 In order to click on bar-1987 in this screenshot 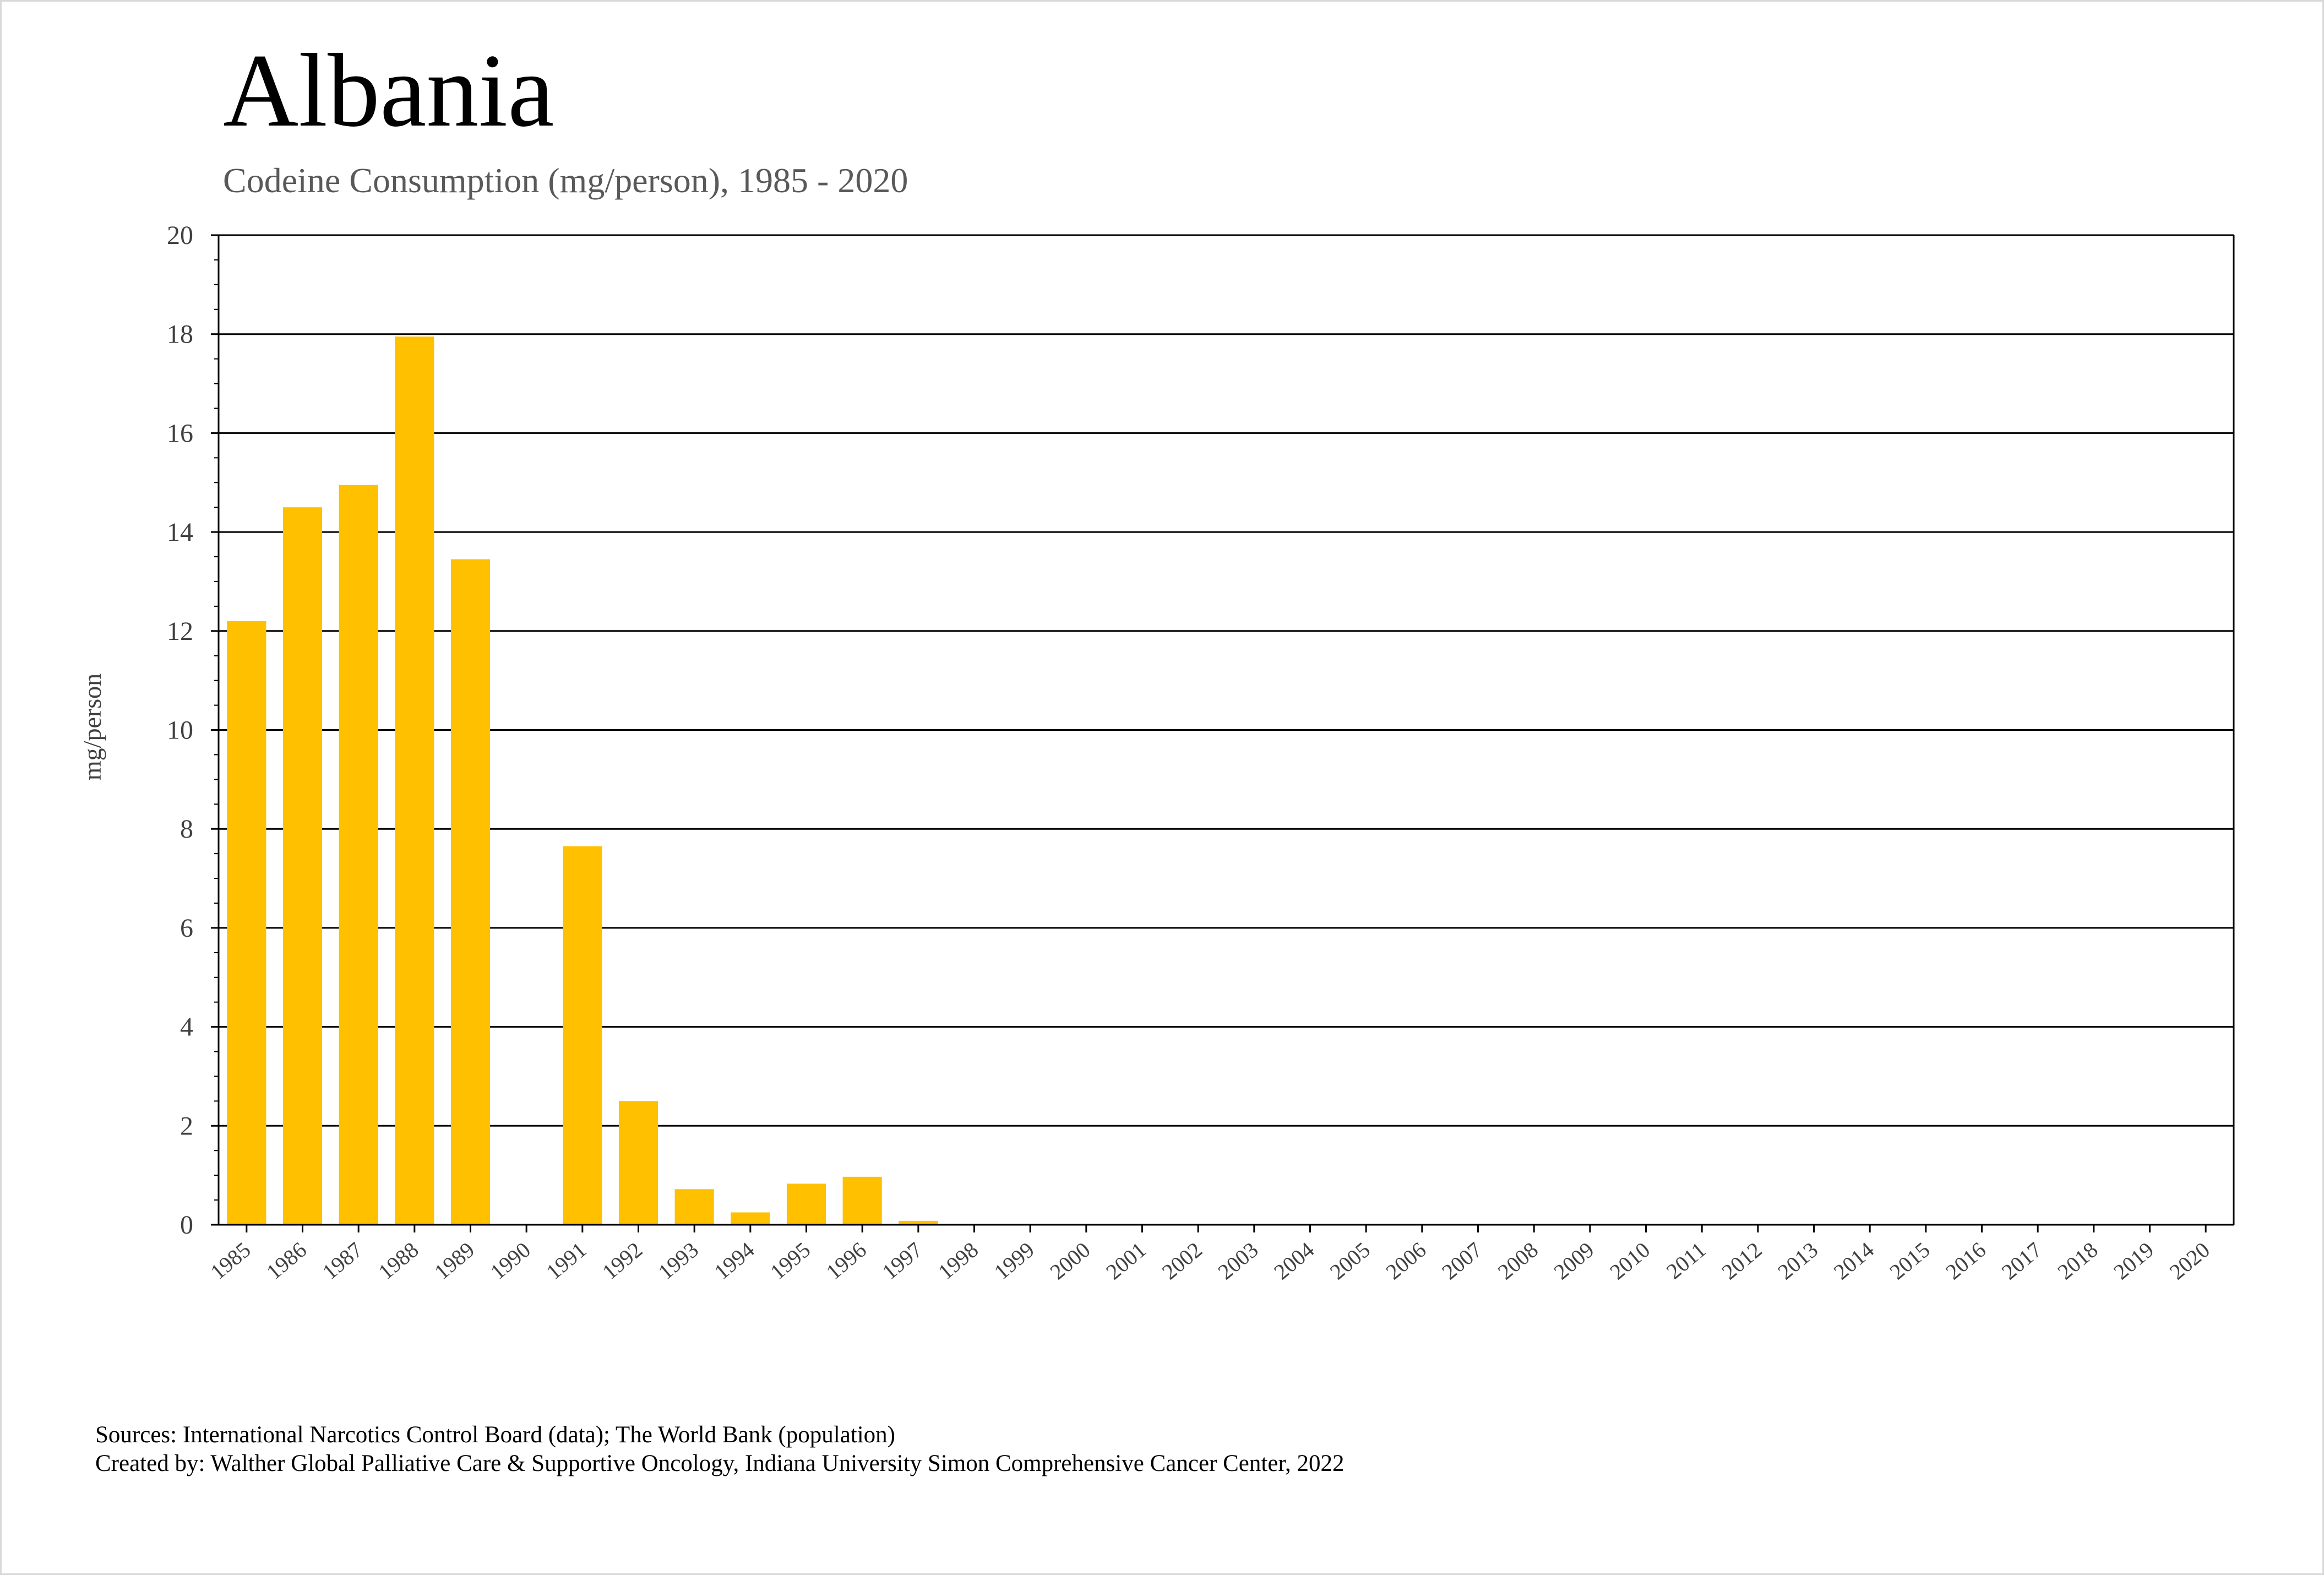, I will do `click(359, 855)`.